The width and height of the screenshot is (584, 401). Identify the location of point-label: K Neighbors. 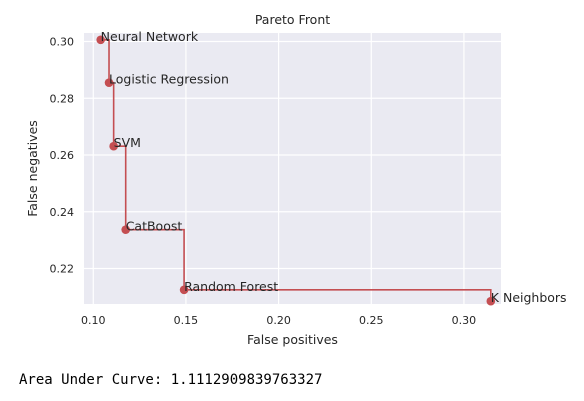
(529, 297).